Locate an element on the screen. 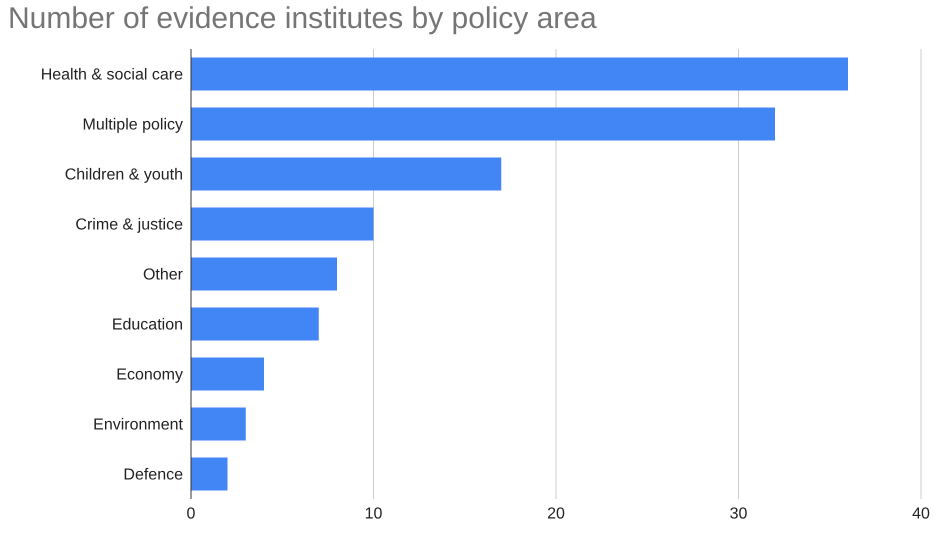 This screenshot has height=545, width=937. y-tick-label: Crime & justice is located at coordinates (129, 225).